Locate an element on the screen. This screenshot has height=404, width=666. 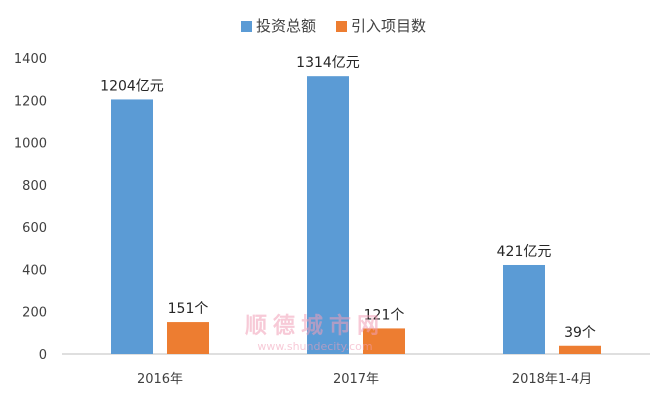
watermark: 顺德城市网 www.shundecity.com is located at coordinates (315, 333).